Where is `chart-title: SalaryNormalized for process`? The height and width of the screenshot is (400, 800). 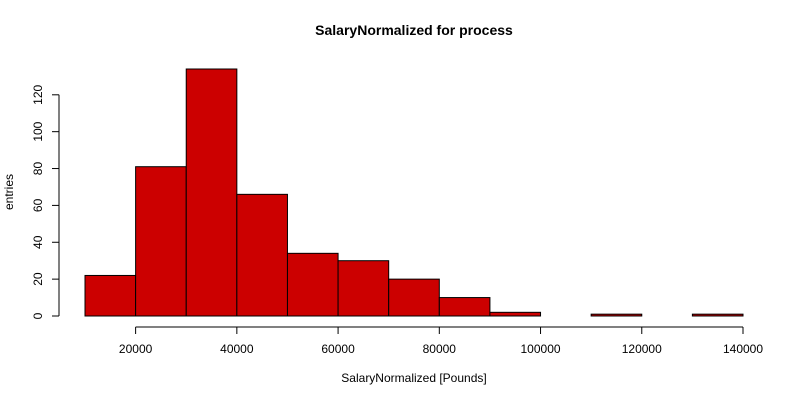 chart-title: SalaryNormalized for process is located at coordinates (414, 30).